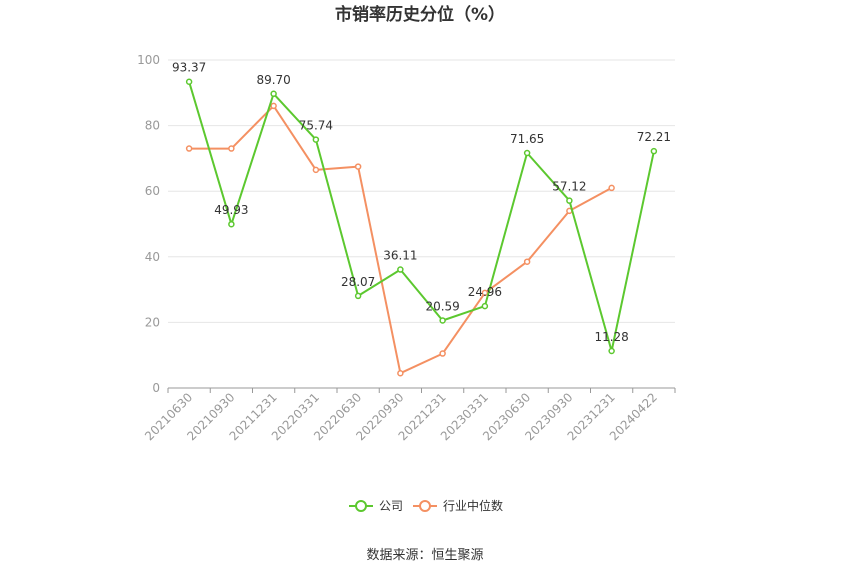 Image resolution: width=850 pixels, height=575 pixels. I want to click on legend-marker-company, so click(361, 506).